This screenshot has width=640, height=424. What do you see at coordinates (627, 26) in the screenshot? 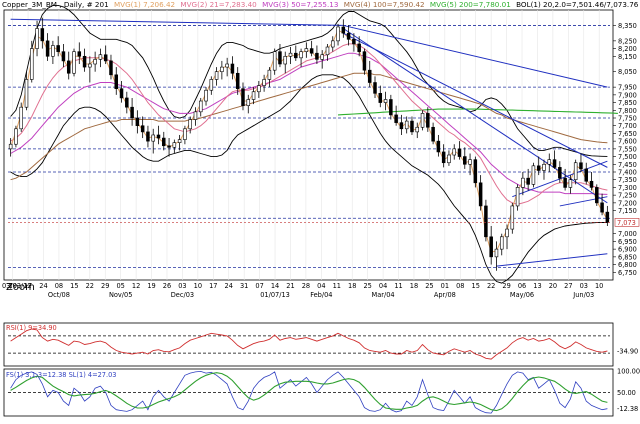
I see `y-tick-label: 8,350` at bounding box center [627, 26].